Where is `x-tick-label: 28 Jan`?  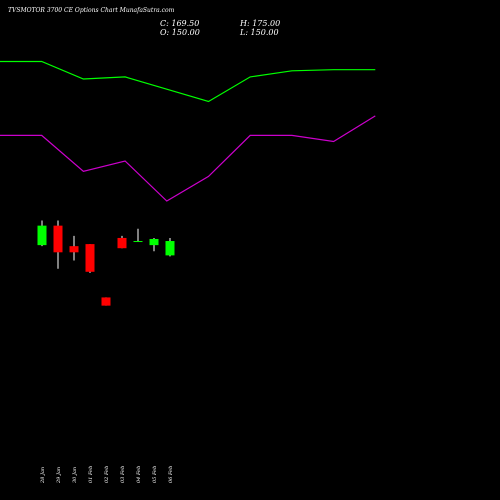
x-tick-label: 28 Jan is located at coordinates (43, 475).